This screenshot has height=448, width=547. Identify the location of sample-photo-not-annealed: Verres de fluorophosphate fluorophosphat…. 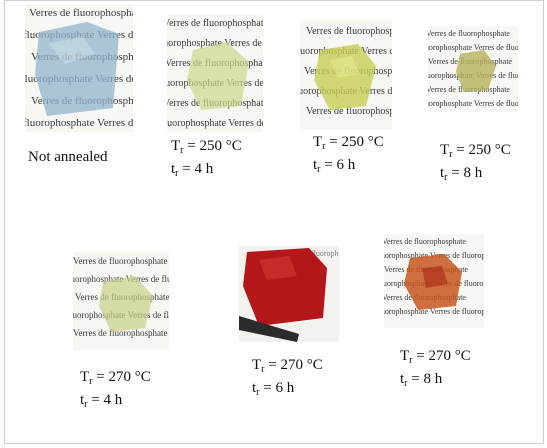
(79, 68).